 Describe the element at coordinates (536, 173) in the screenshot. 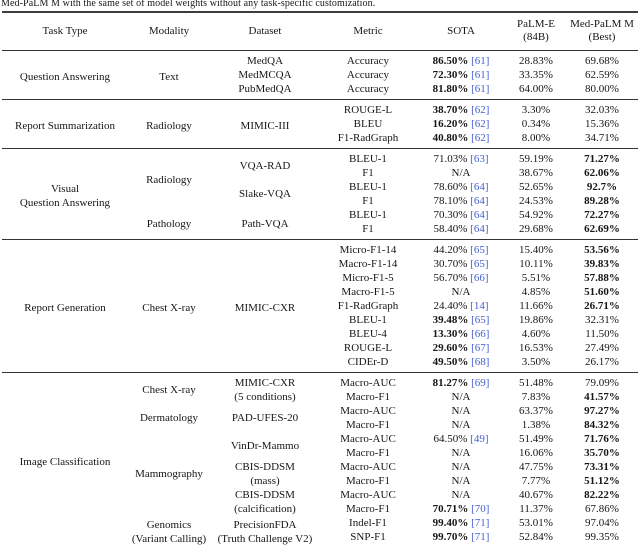

I see `palm-e-cell: 38.67%` at that location.